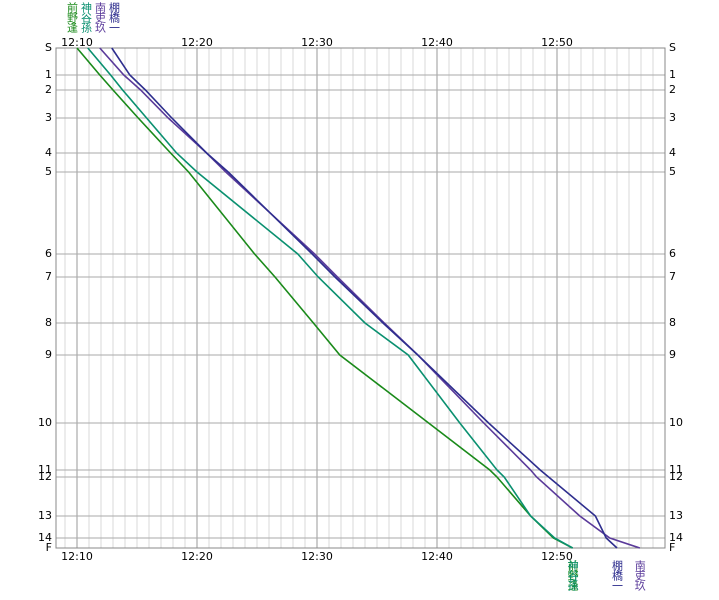  I want to click on runner-name-top: 南吏玖, so click(100, 18).